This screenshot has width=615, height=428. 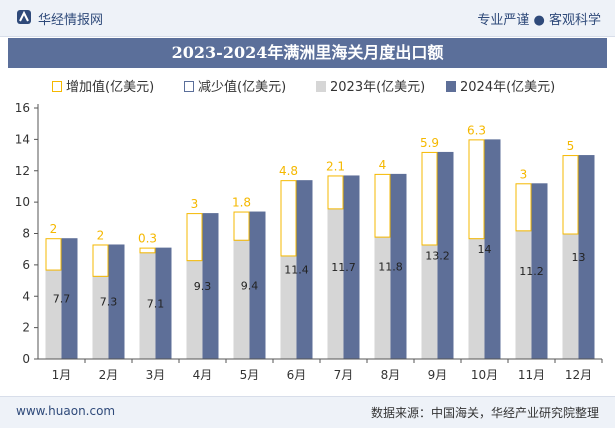 What do you see at coordinates (476, 130) in the screenshot?
I see `increase-label: 6.3` at bounding box center [476, 130].